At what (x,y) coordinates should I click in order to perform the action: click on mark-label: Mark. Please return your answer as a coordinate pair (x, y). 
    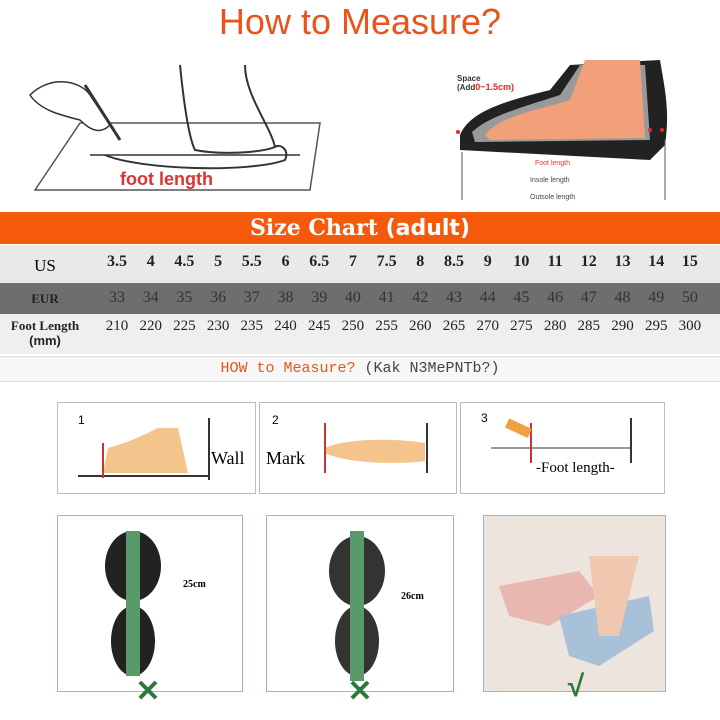
    Looking at the image, I should click on (285, 458).